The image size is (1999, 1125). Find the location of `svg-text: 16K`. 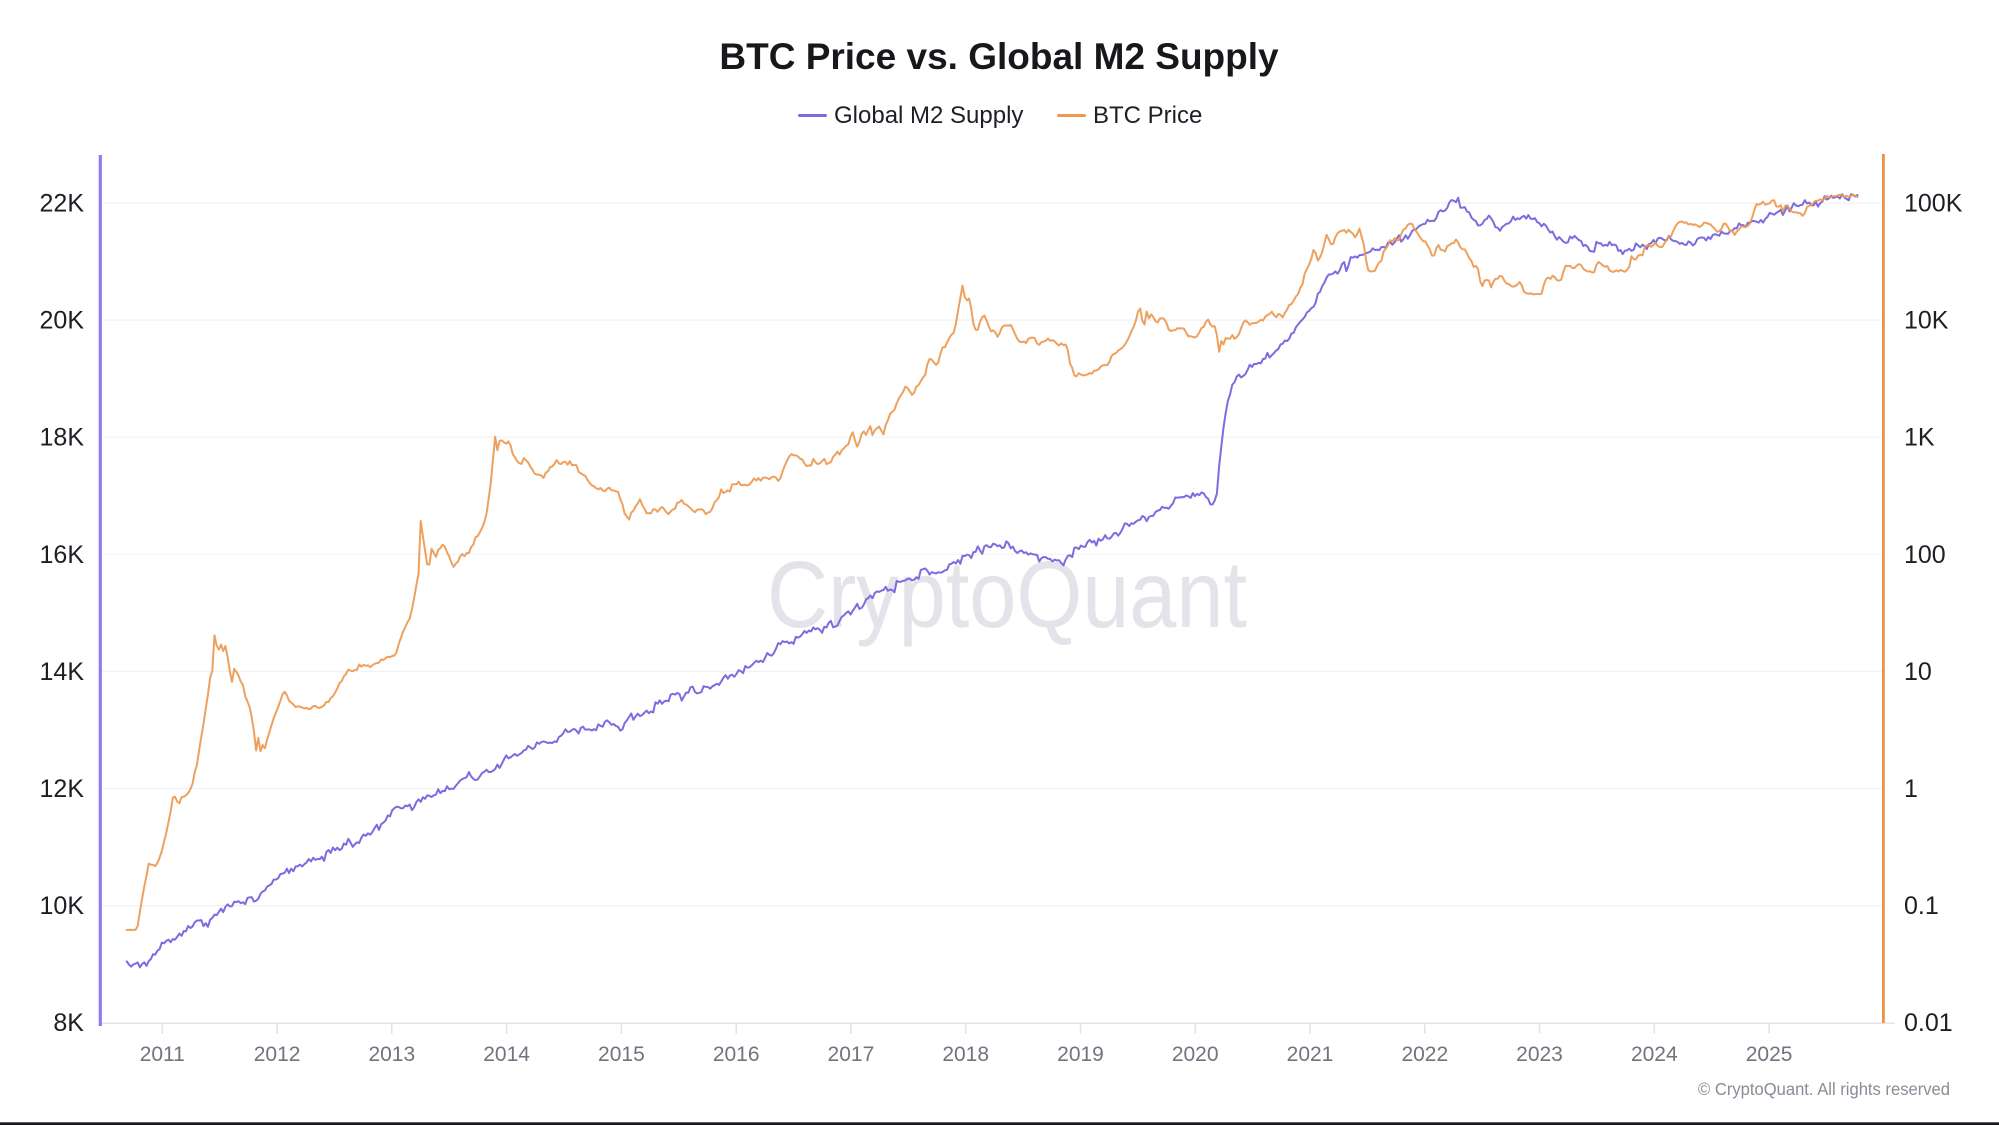

svg-text: 16K is located at coordinates (62, 555).